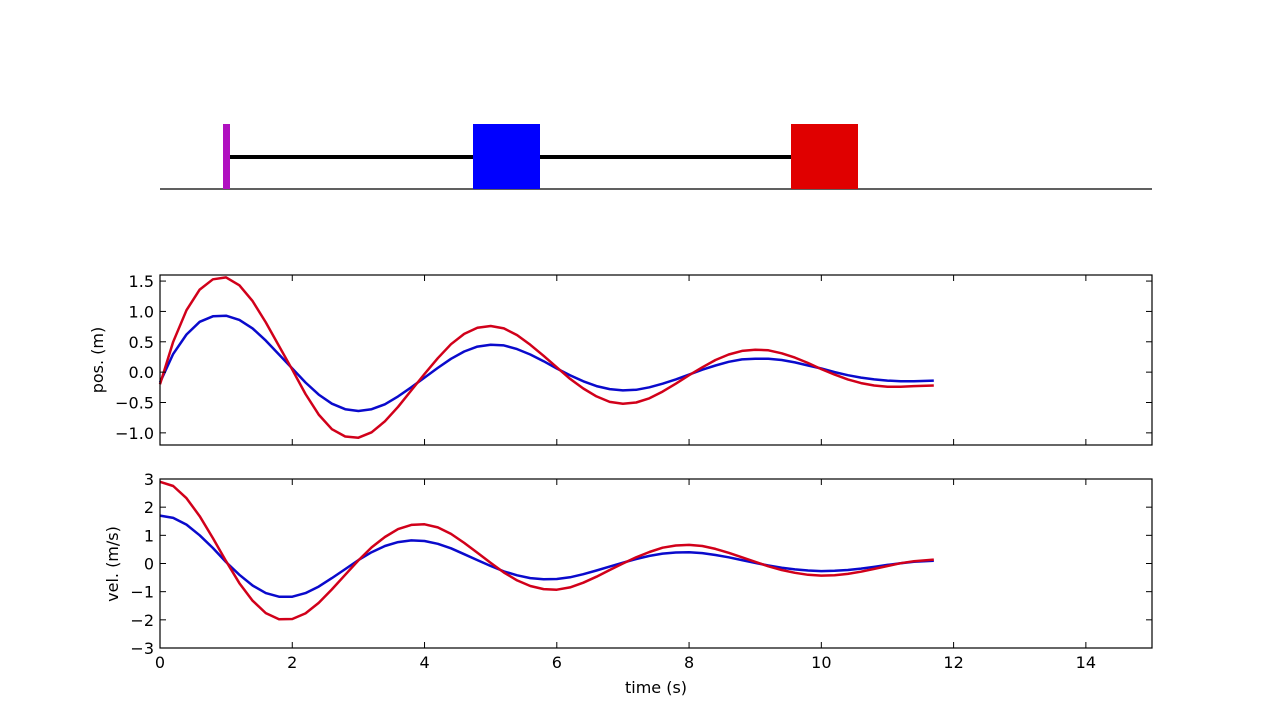 The height and width of the screenshot is (720, 1280). I want to click on y-tick-label: 0, so click(149, 564).